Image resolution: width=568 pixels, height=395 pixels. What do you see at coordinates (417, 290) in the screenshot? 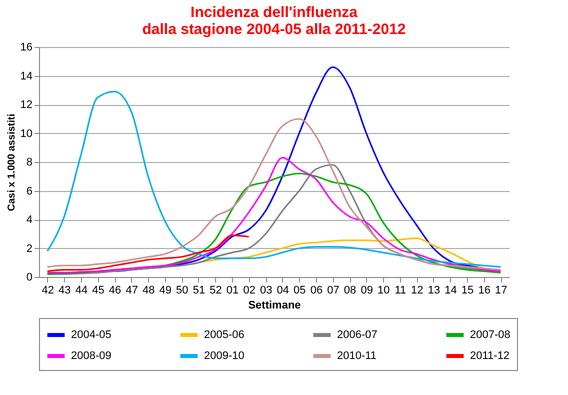
I see `x-tick-label: 12` at bounding box center [417, 290].